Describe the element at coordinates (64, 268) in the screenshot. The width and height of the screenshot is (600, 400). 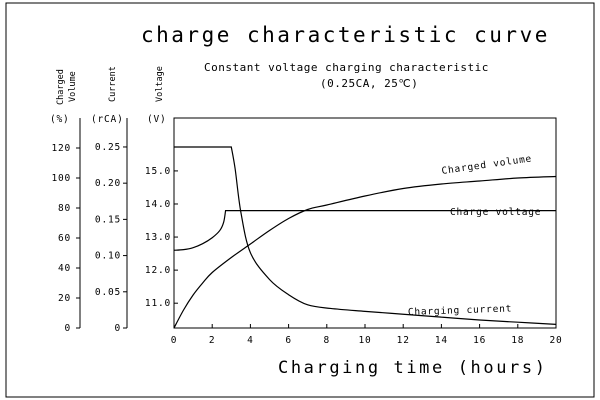
I see `y-tick-label: 40` at that location.